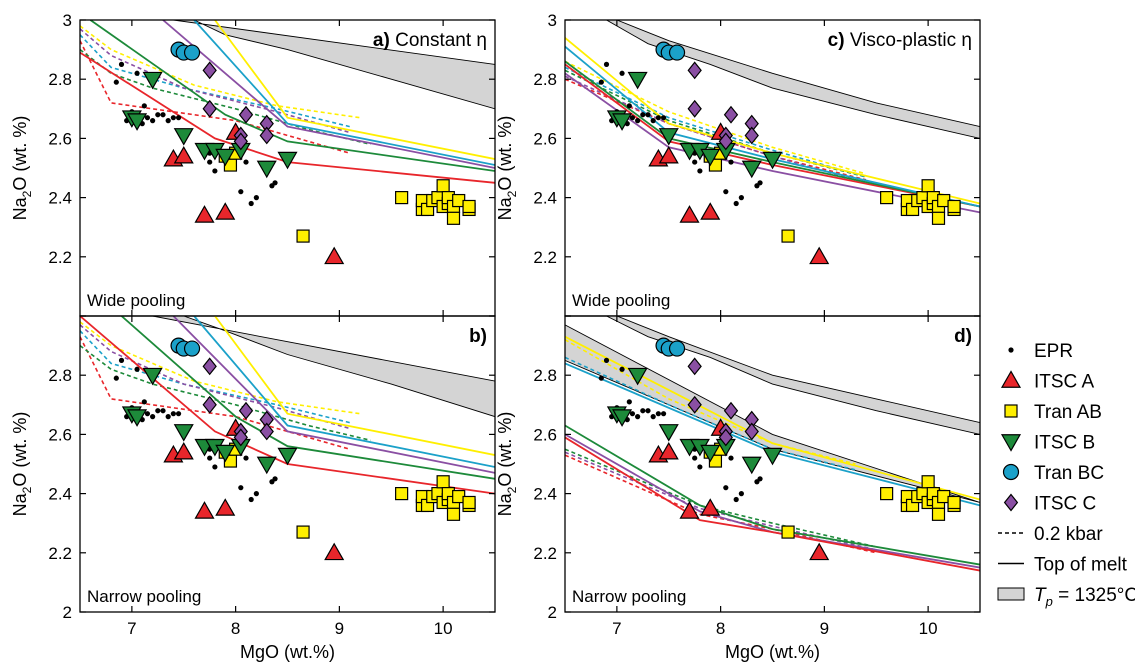 Image resolution: width=1135 pixels, height=669 pixels. Describe the element at coordinates (215, 377) in the screenshot. I see `dashed-line-tran-bc` at that location.